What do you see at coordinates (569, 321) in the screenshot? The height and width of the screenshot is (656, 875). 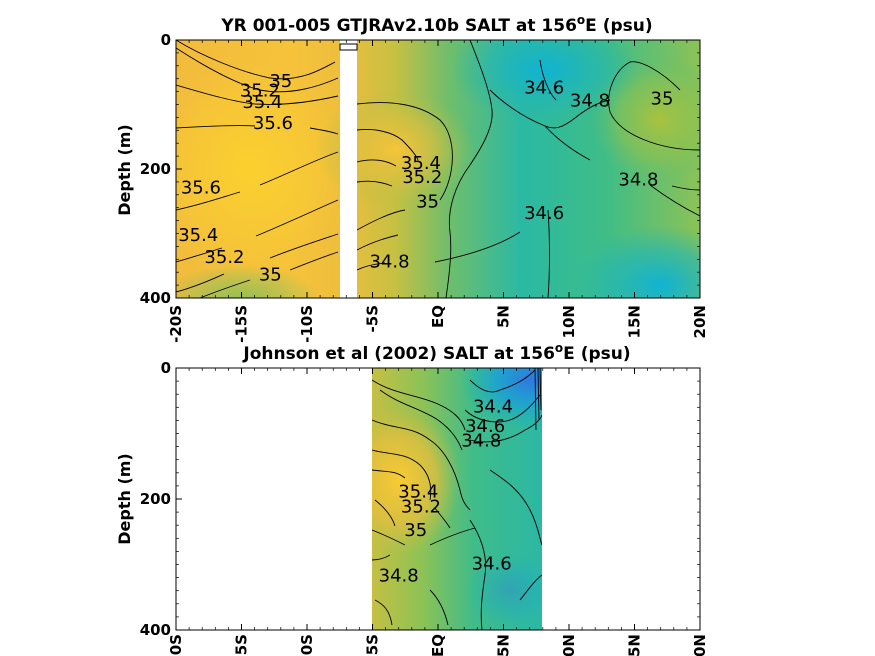 I see `x-tick-label: 10N` at bounding box center [569, 321].